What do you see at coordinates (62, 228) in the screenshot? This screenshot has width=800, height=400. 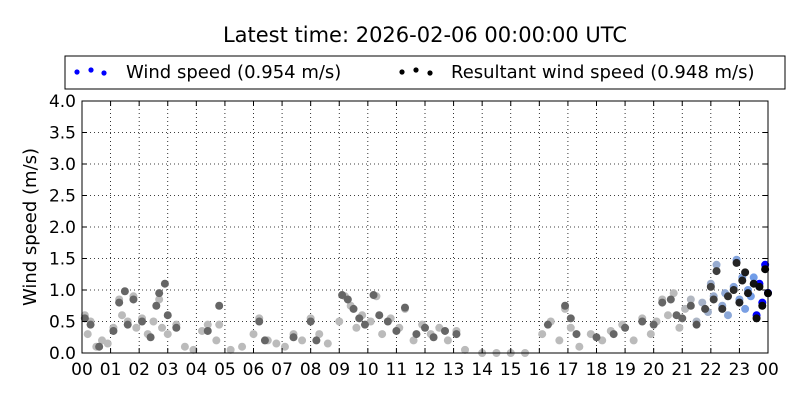 I see `y-tick-label: 2.0` at bounding box center [62, 228].